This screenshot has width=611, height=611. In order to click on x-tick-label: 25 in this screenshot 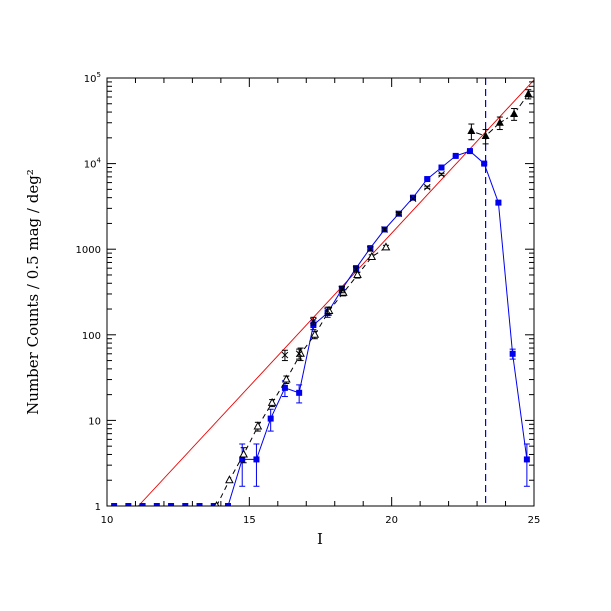, I will do `click(534, 520)`.